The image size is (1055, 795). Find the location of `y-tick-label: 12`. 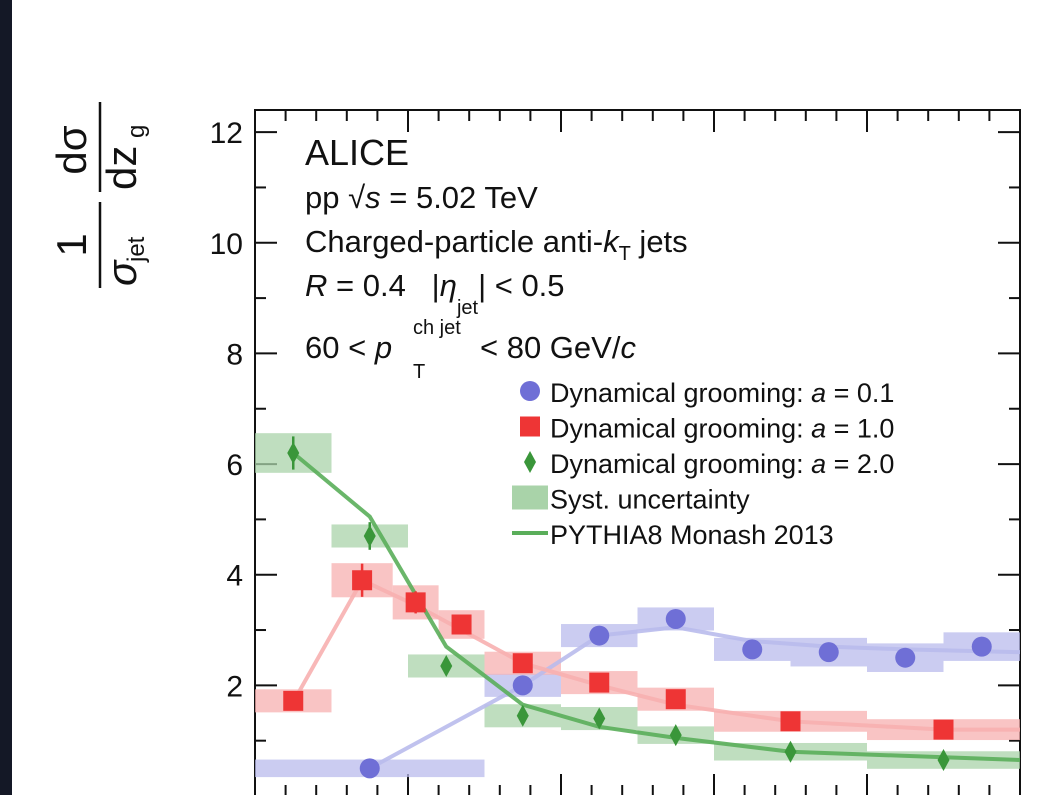

y-tick-label: 12 is located at coordinates (226, 133).